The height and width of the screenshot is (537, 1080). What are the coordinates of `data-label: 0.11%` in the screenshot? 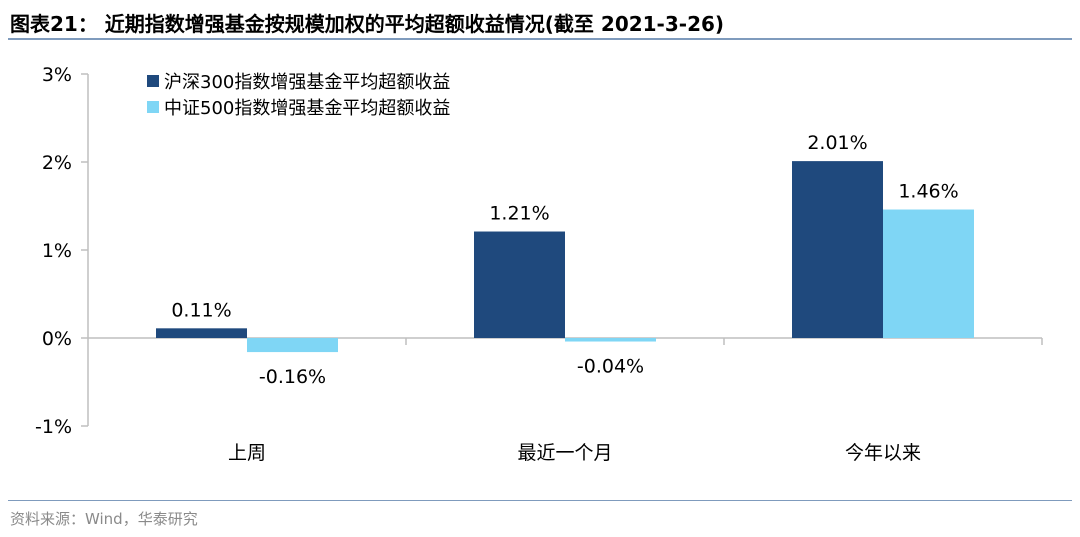 It's located at (201, 310).